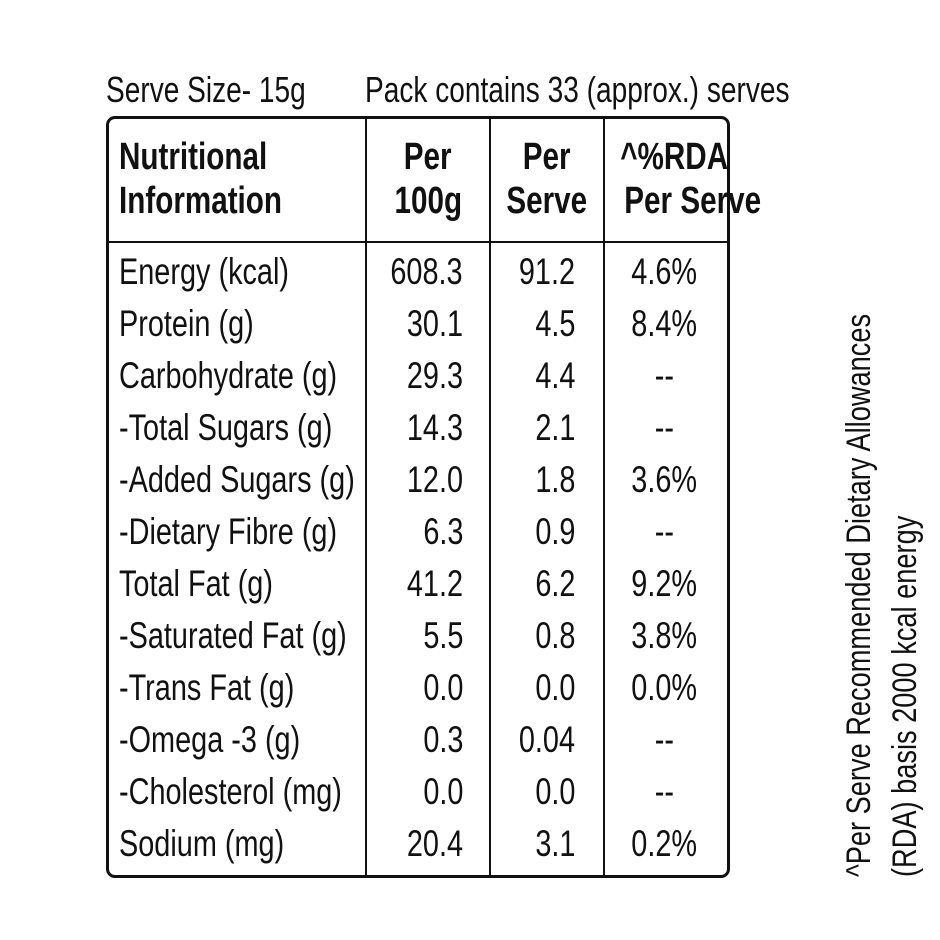  I want to click on value-per-100g: 29.3, so click(434, 375).